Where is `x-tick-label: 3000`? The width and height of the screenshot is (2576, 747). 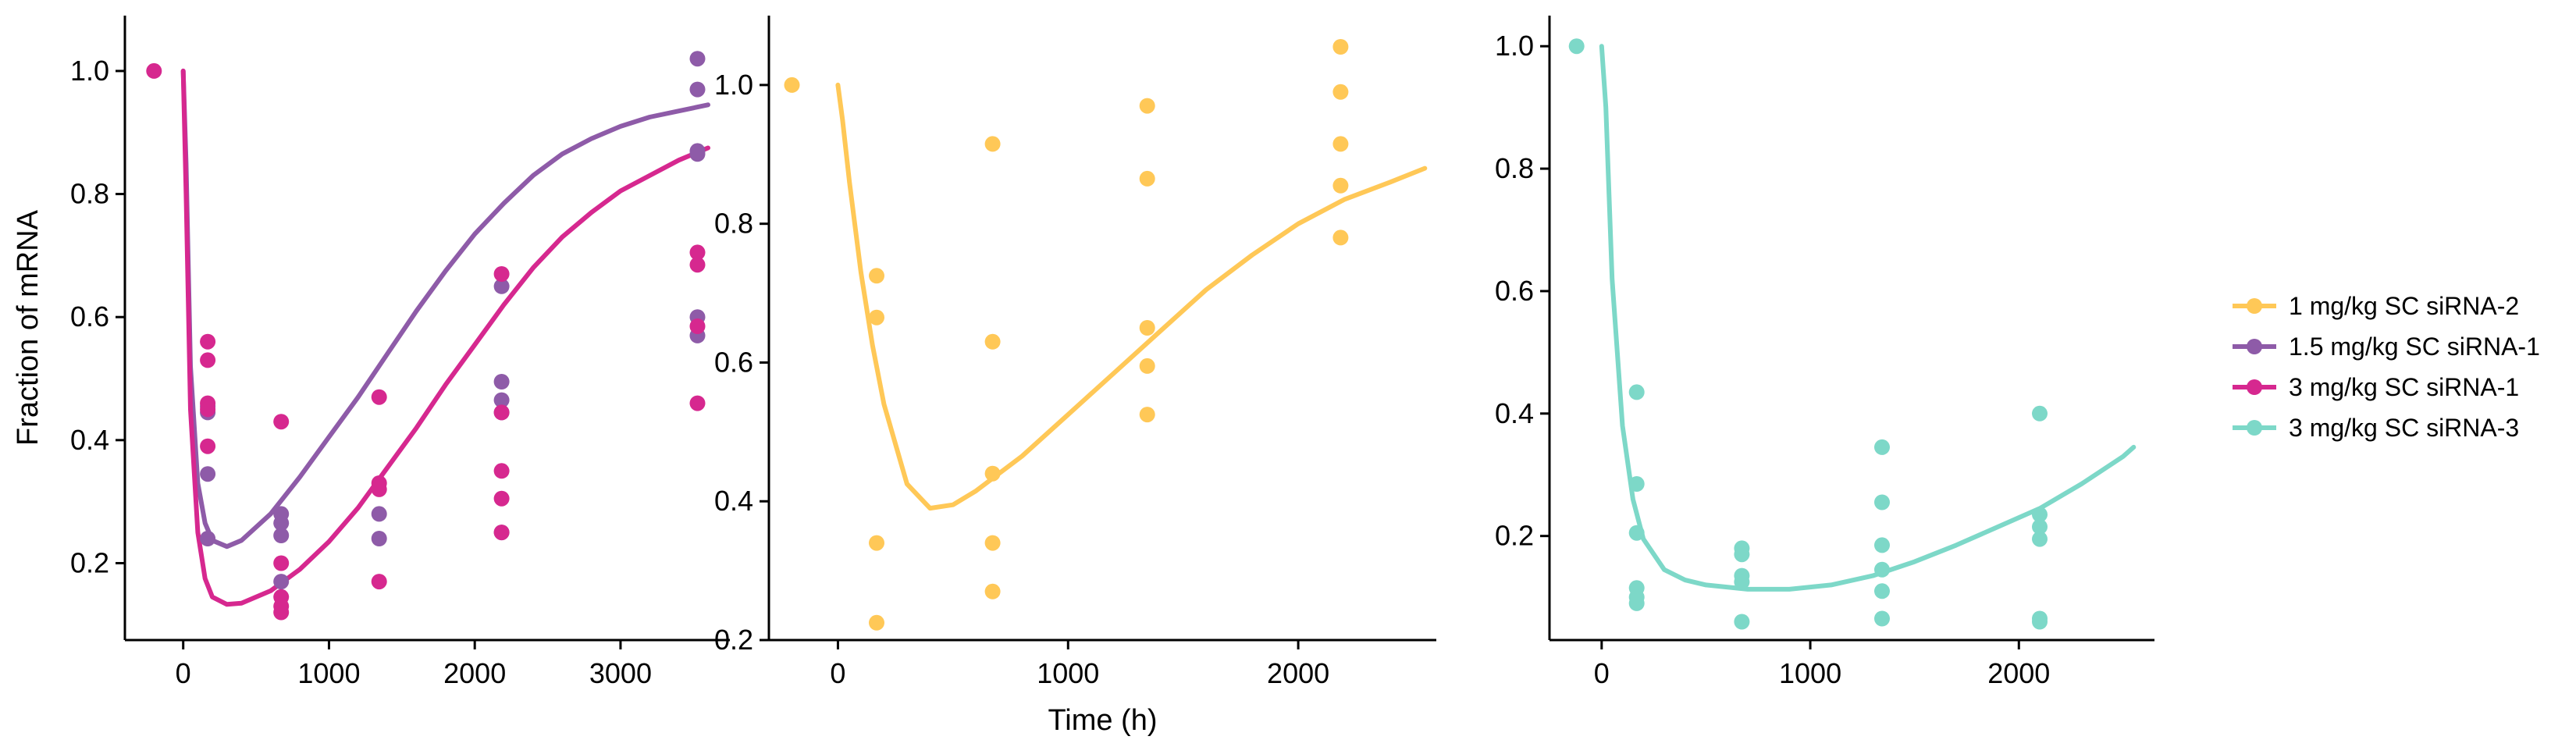
x-tick-label: 3000 is located at coordinates (620, 673).